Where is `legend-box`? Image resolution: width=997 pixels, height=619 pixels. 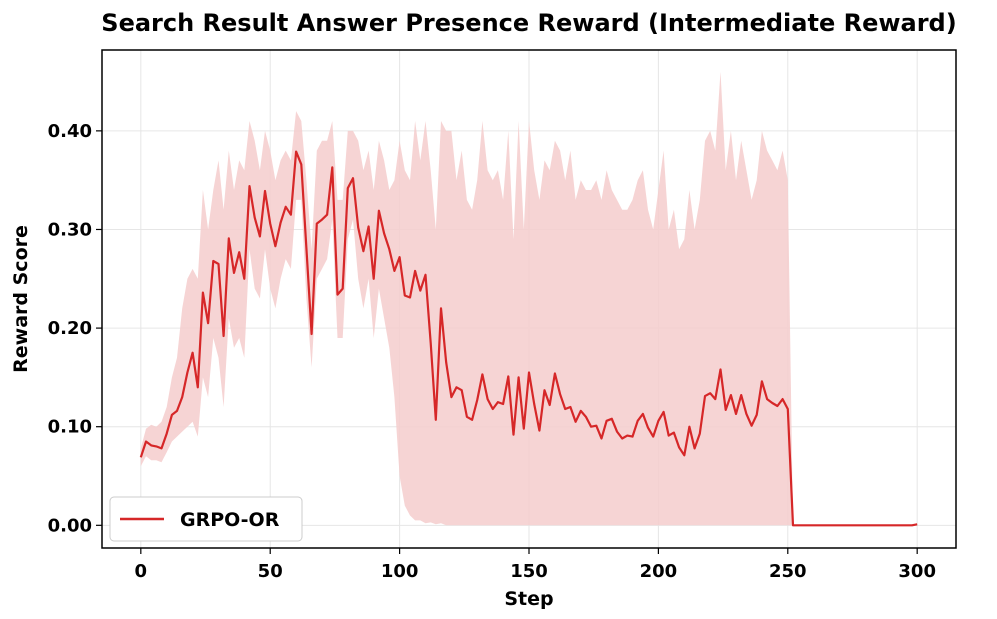
legend-box is located at coordinates (206, 519).